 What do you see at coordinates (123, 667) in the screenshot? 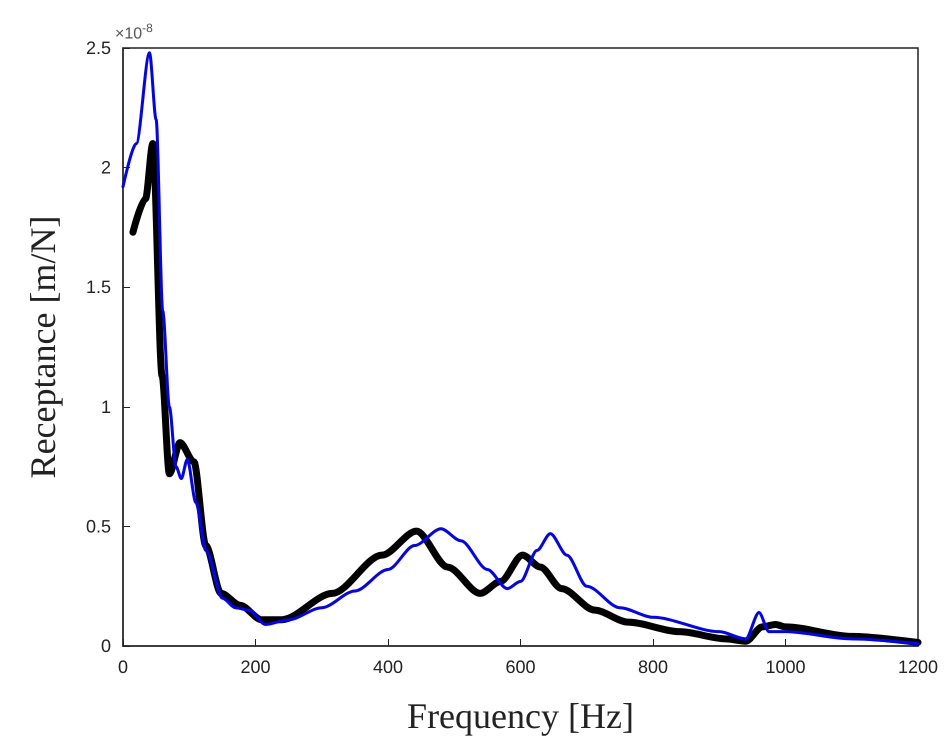
I see `x-tick-label: 0` at bounding box center [123, 667].